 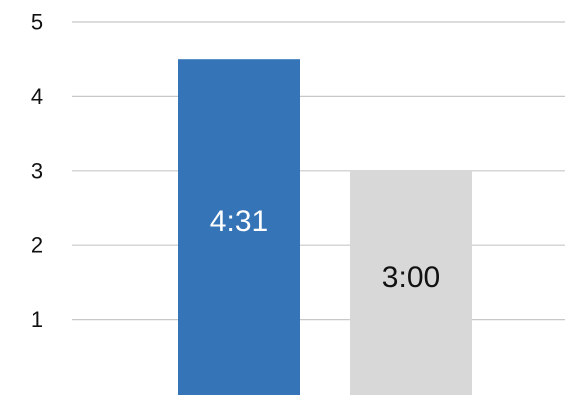 I want to click on y-axis-ticks: 1 2 3 4 5, so click(x=37, y=171).